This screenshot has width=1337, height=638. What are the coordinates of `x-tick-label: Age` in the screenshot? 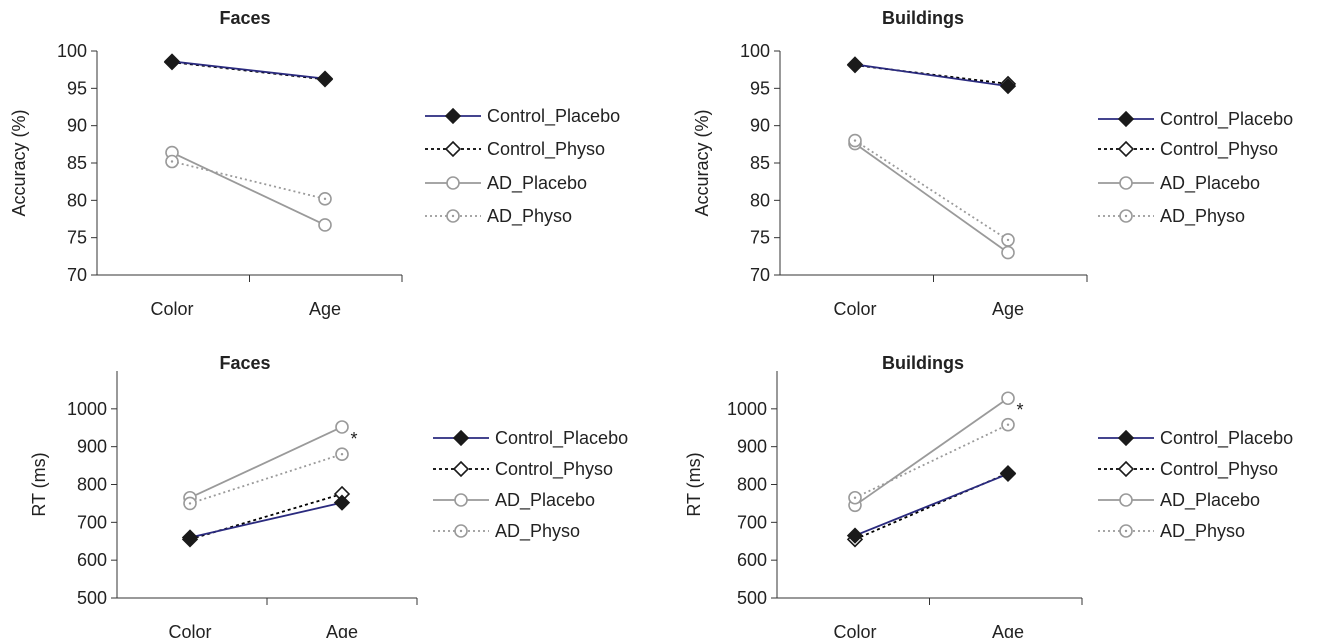 It's located at (1008, 630).